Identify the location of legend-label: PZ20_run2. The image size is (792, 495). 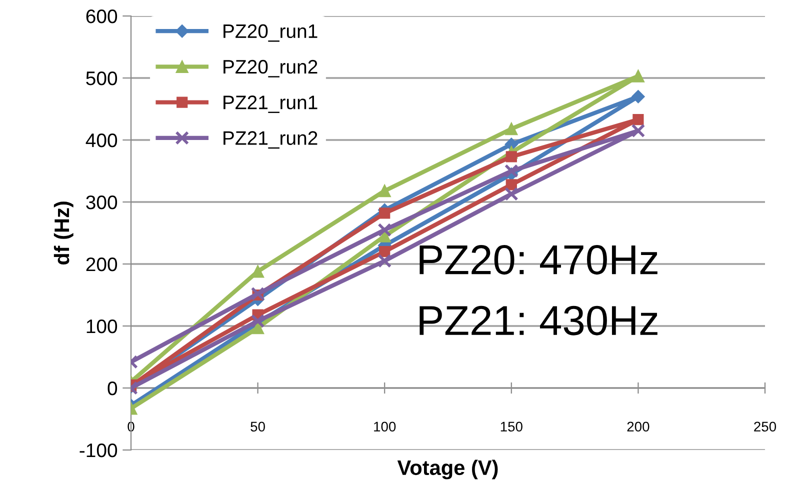
(271, 69).